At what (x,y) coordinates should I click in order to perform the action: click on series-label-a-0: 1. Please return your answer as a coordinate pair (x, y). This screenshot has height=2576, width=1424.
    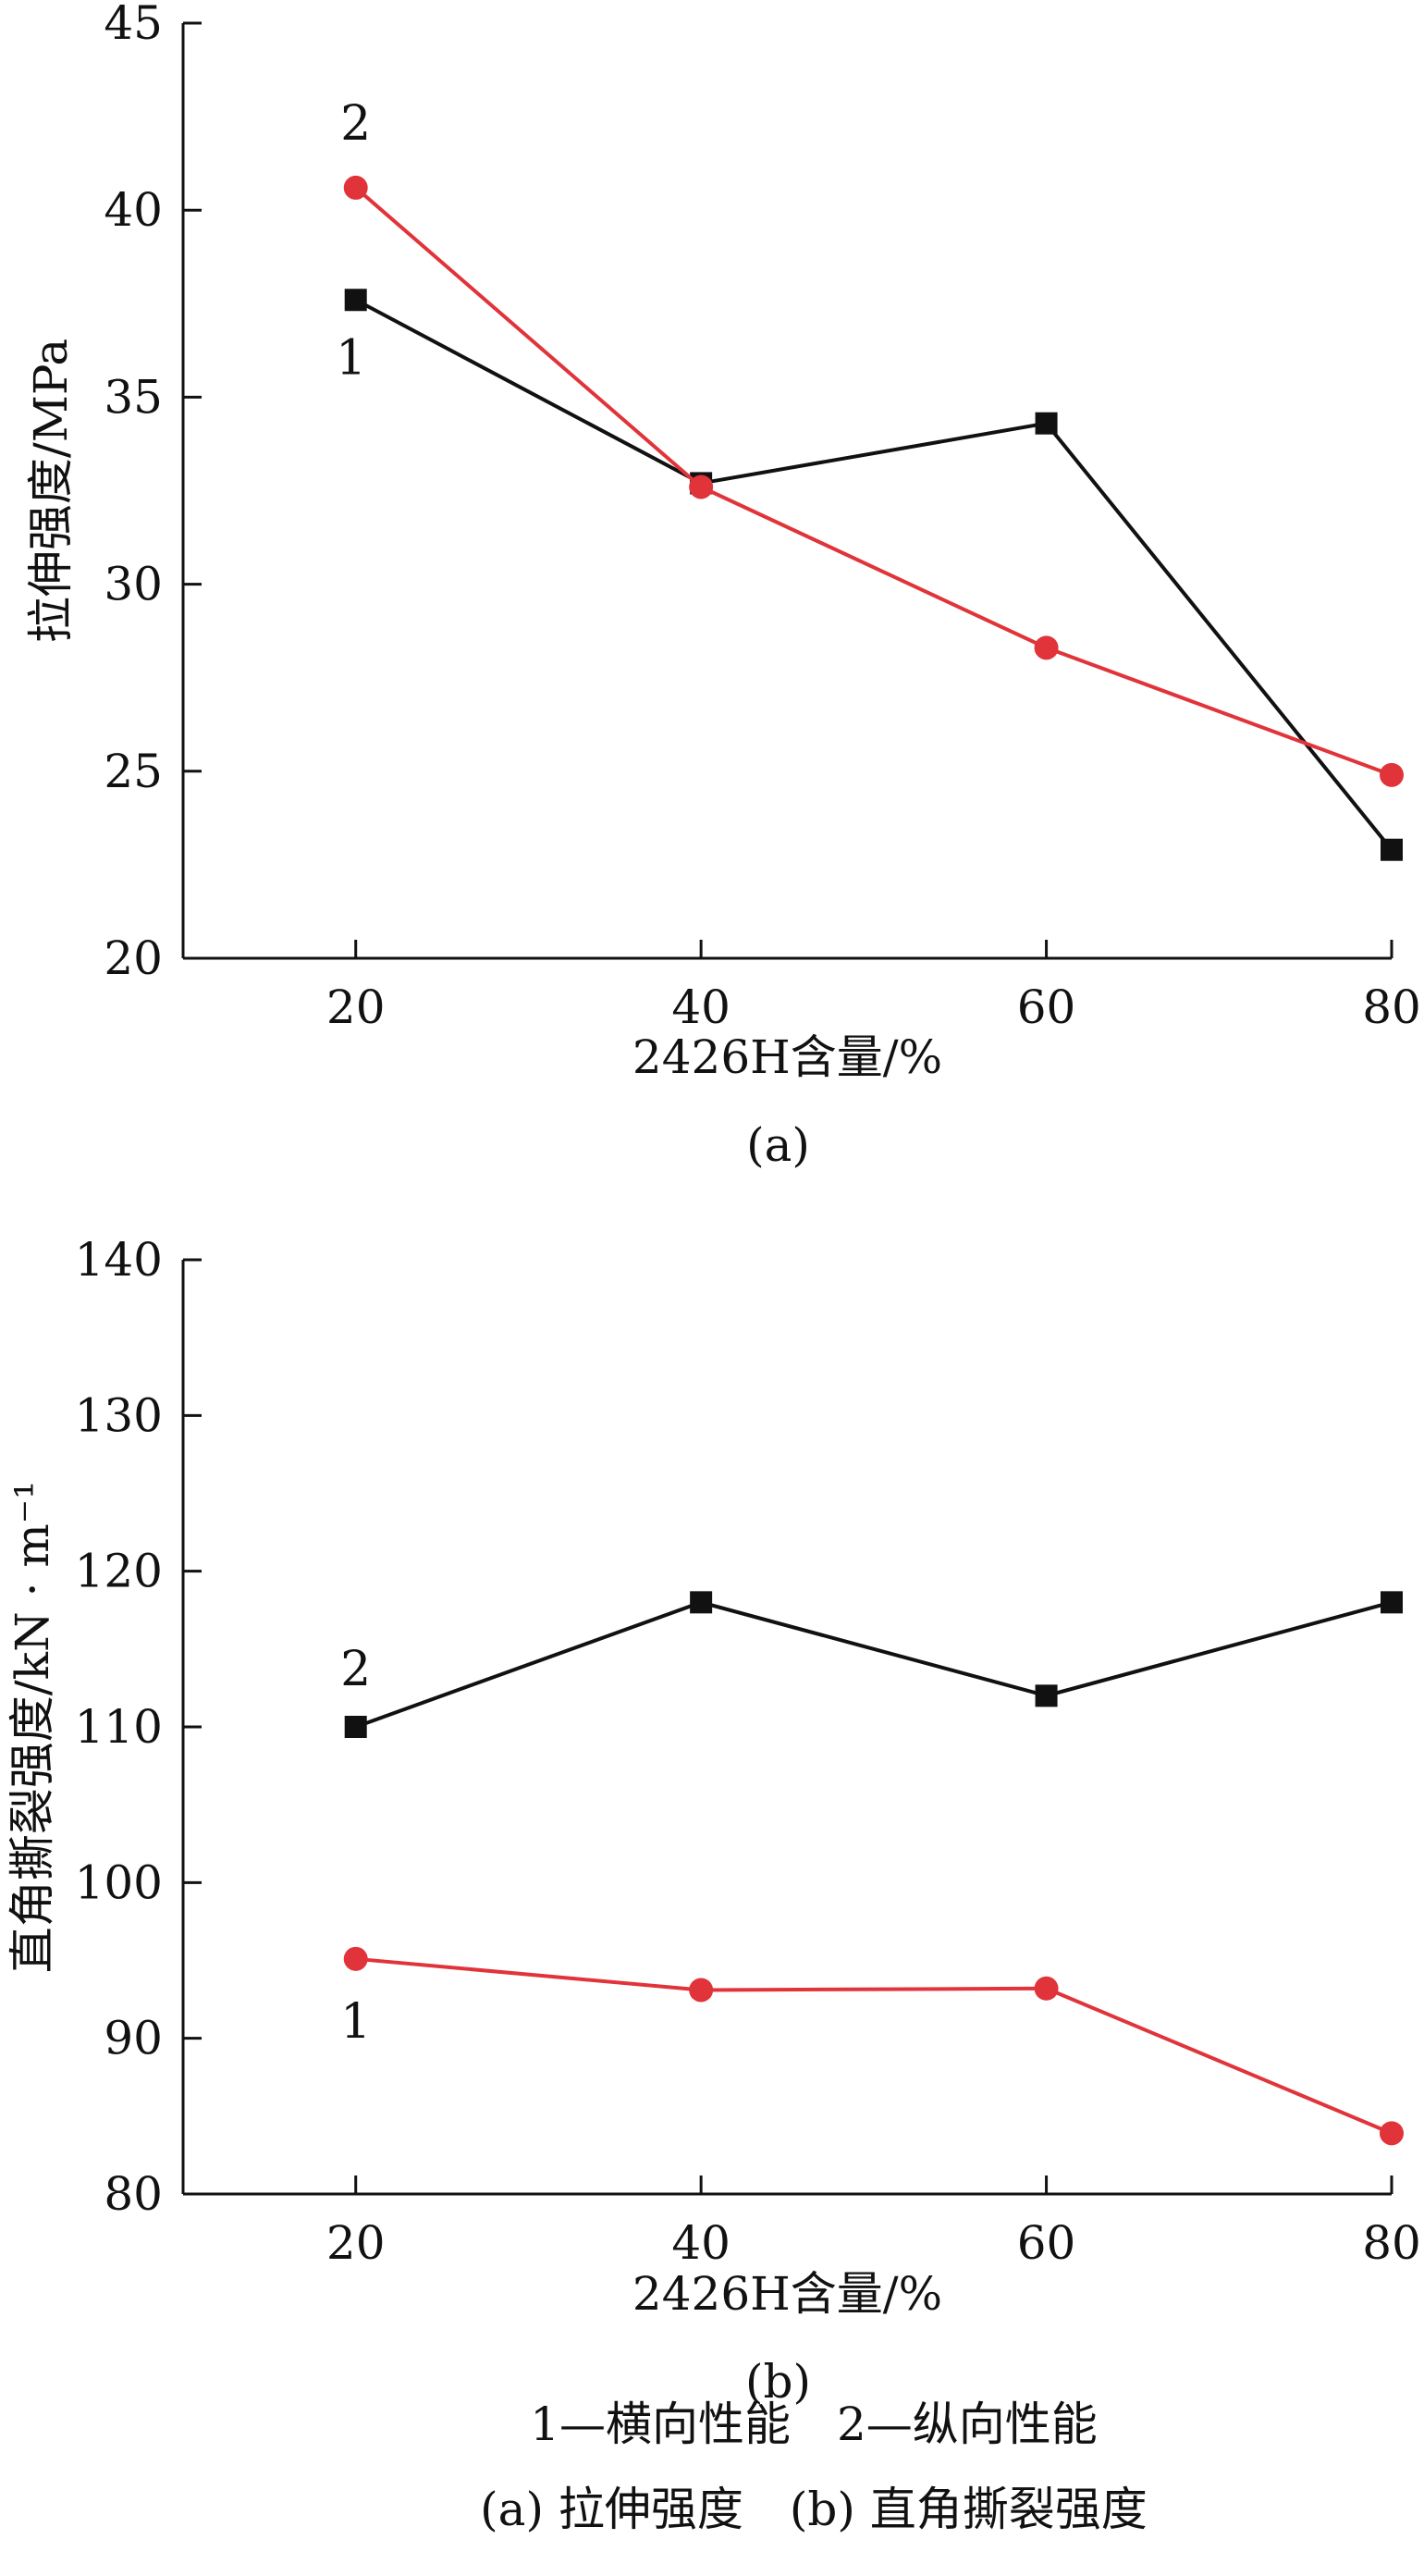
    Looking at the image, I should click on (351, 358).